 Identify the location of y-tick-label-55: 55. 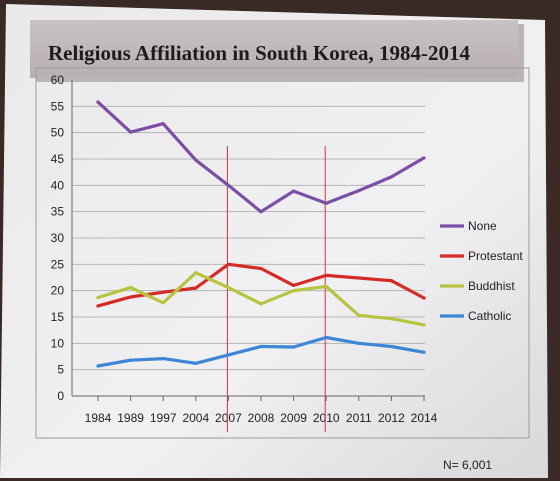
(58, 106).